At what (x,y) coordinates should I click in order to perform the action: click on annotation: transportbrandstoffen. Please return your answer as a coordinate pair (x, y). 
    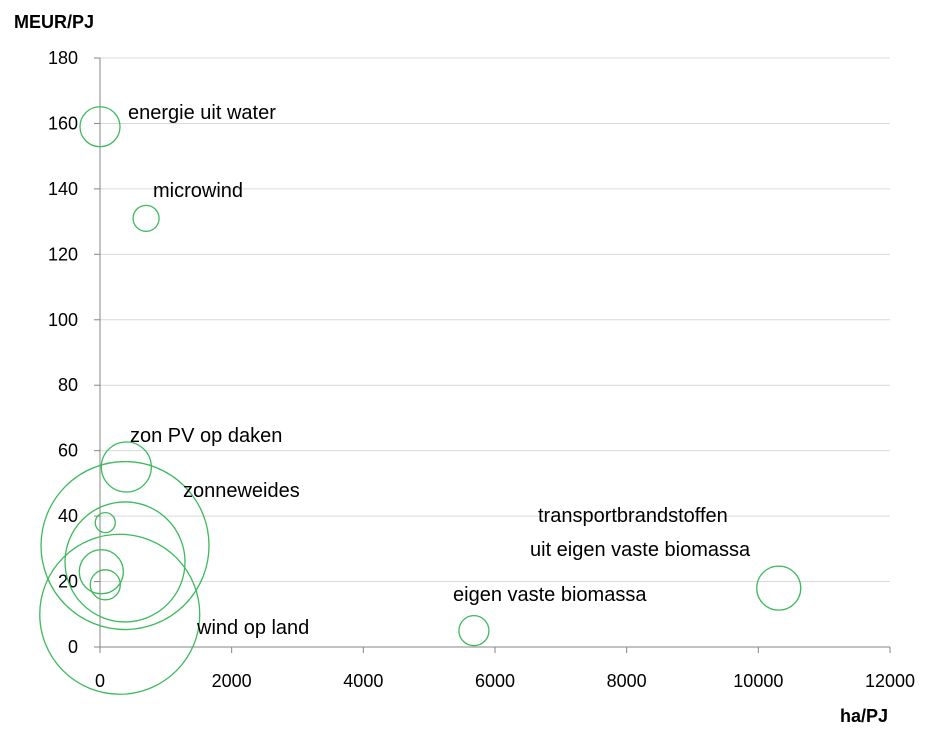
    Looking at the image, I should click on (633, 516).